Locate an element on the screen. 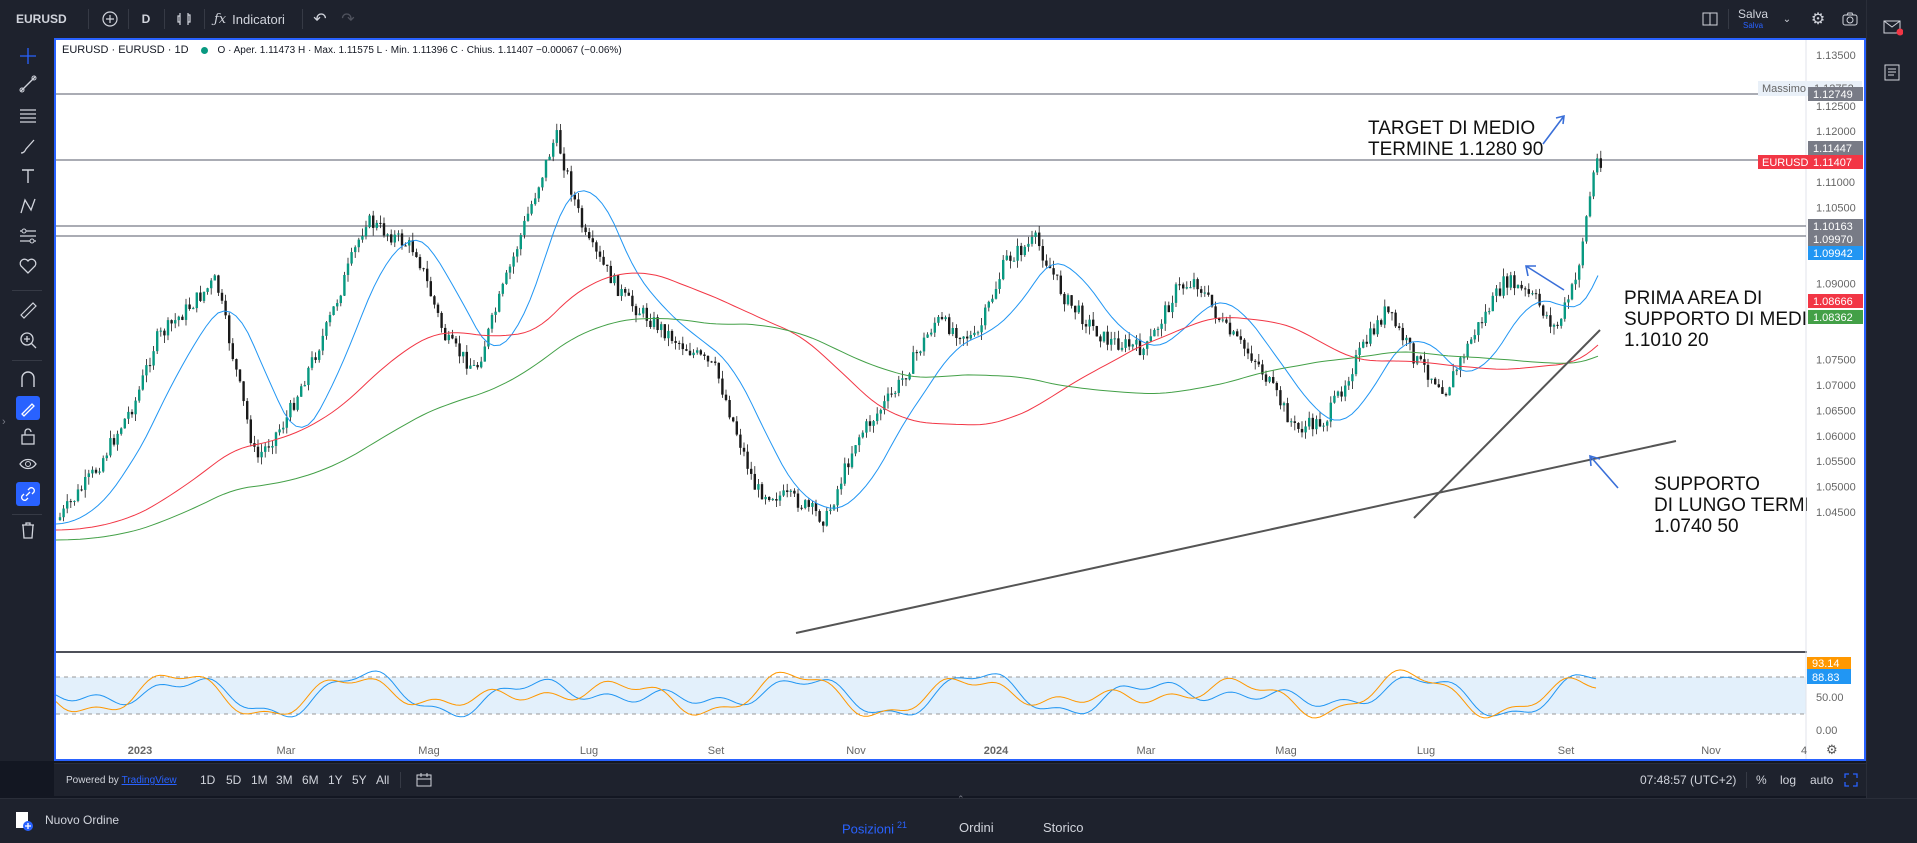 This screenshot has width=1917, height=843. trash-icon is located at coordinates (28, 530).